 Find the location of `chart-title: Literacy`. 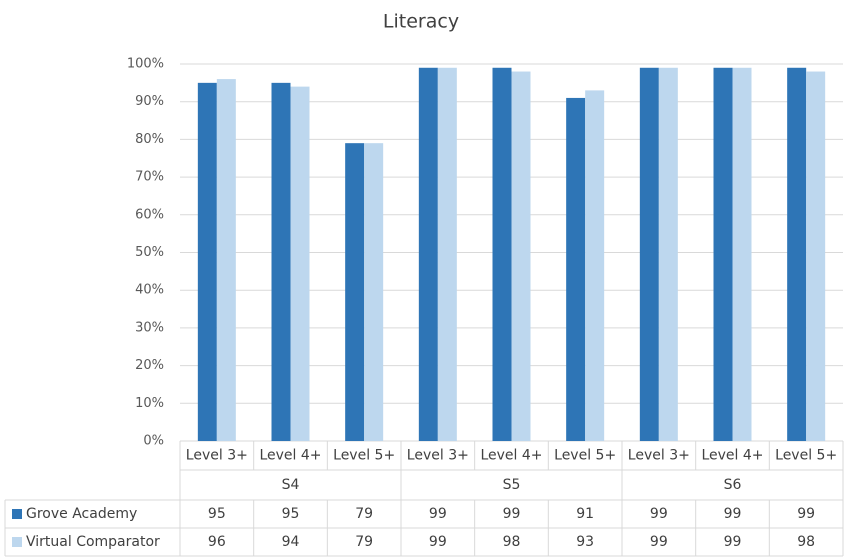

chart-title: Literacy is located at coordinates (421, 22).